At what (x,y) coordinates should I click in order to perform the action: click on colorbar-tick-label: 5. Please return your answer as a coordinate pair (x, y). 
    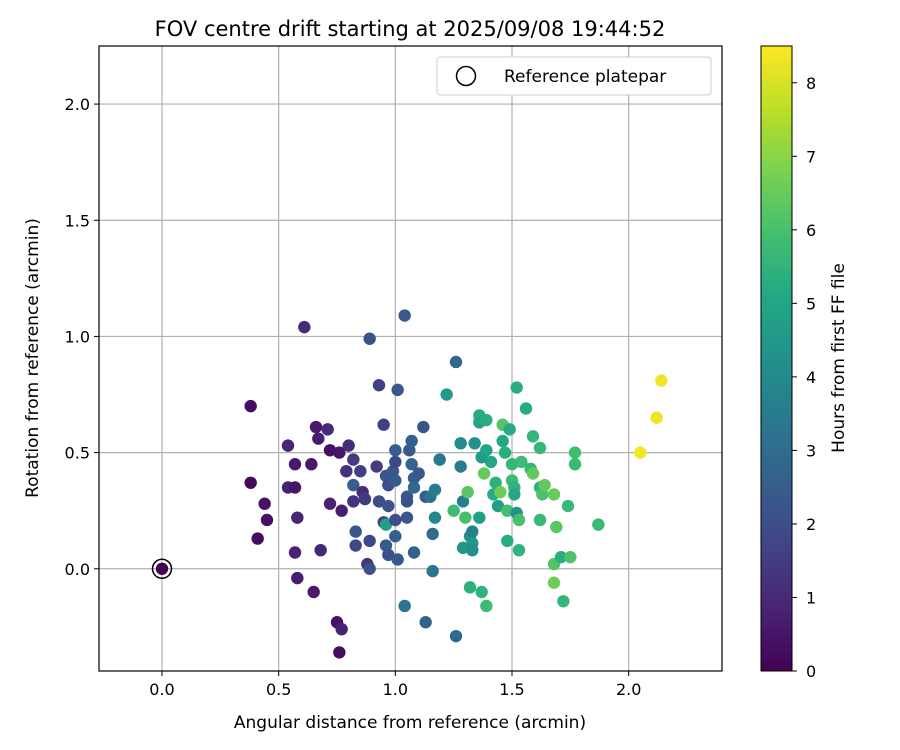
    Looking at the image, I should click on (811, 303).